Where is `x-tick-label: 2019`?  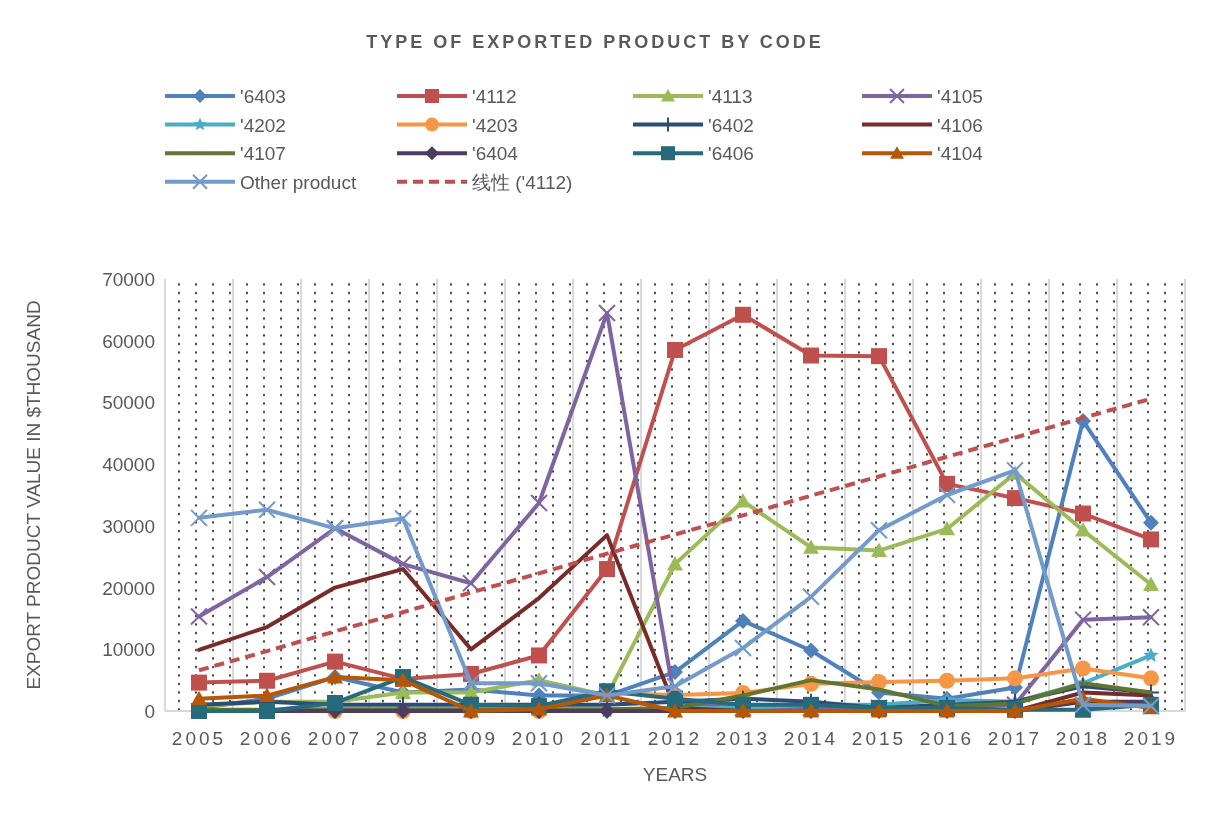
x-tick-label: 2019 is located at coordinates (1151, 738).